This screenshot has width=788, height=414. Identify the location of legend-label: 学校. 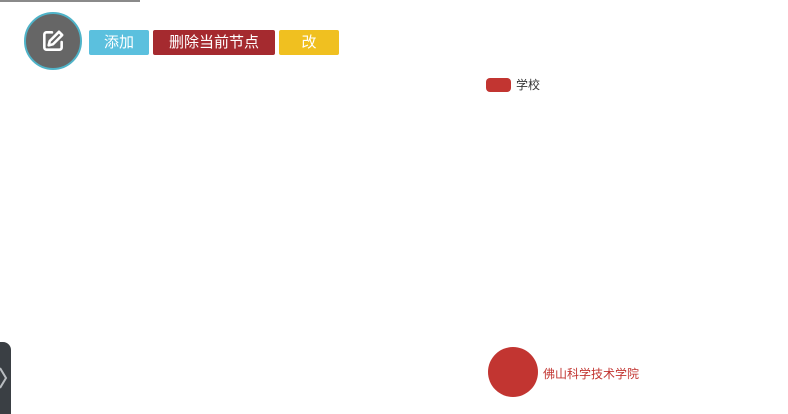
(528, 85).